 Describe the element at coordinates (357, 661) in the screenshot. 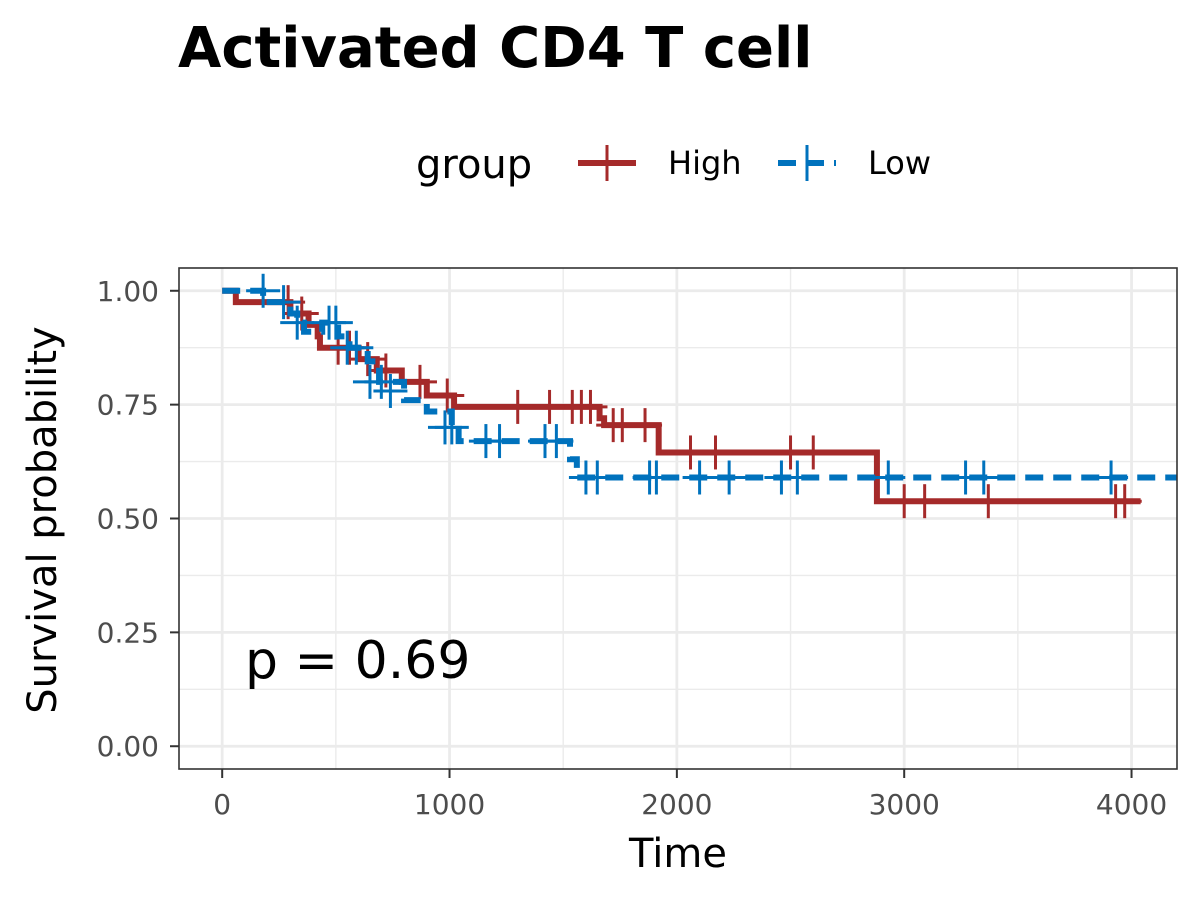

I see `p-value-annotation: p = 0.69` at that location.